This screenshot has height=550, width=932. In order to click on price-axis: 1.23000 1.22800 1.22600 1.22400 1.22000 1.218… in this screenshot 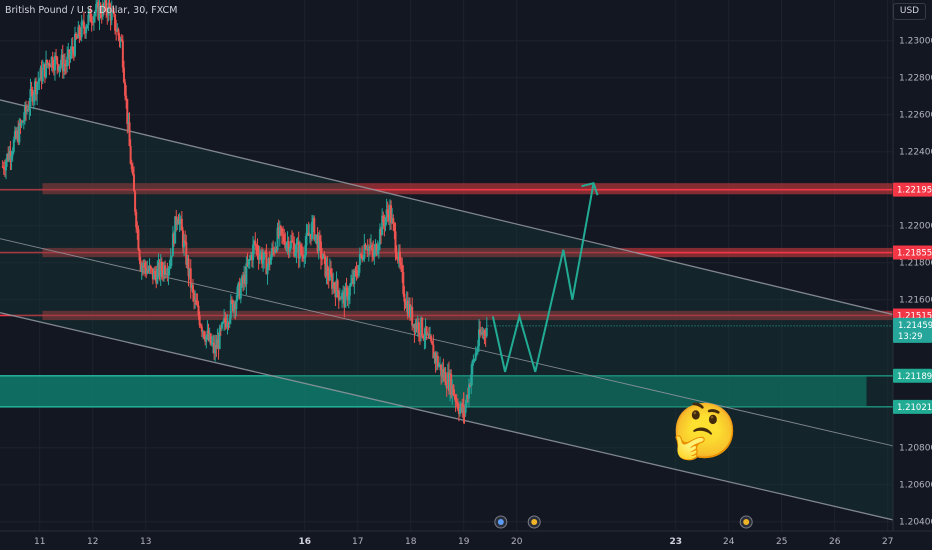, I will do `click(912, 265)`.